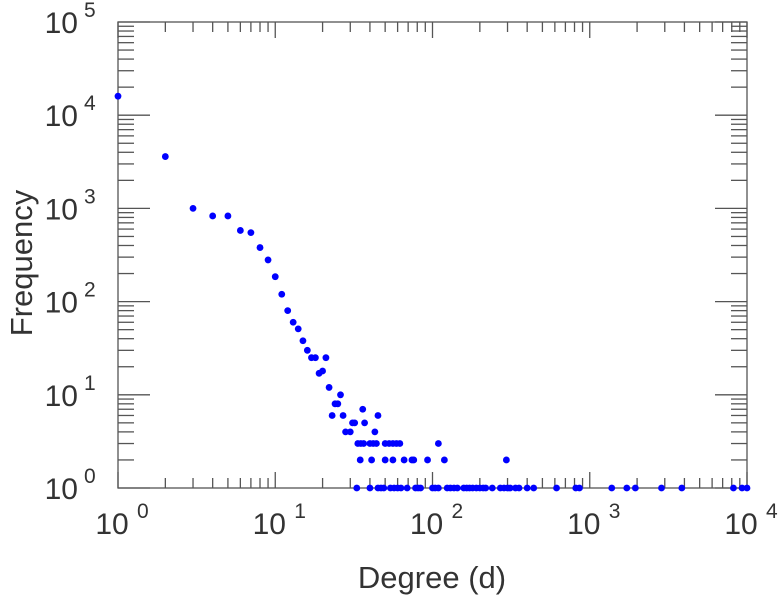 The height and width of the screenshot is (600, 779). What do you see at coordinates (432, 577) in the screenshot?
I see `x-axis-title: Degree (d)` at bounding box center [432, 577].